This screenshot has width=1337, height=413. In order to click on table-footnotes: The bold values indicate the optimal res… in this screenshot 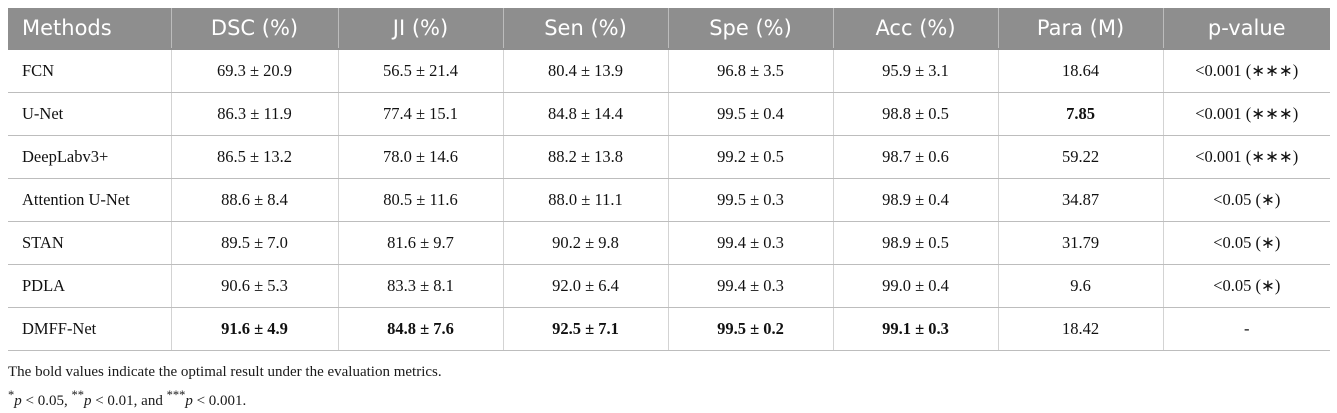, I will do `click(669, 387)`.